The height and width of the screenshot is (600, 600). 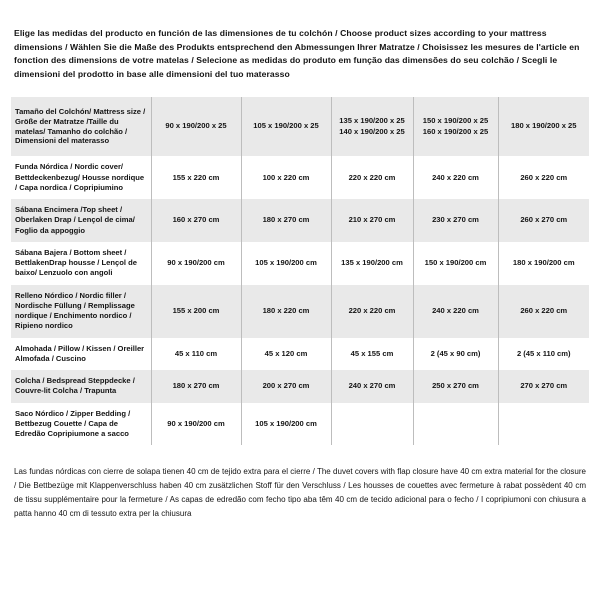 What do you see at coordinates (372, 121) in the screenshot?
I see `header-col-3-line-1: 135 x 190/200 x 25` at bounding box center [372, 121].